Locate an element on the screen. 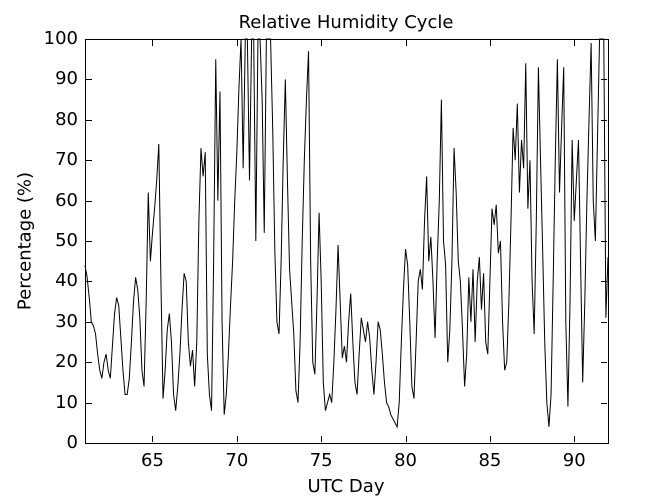  y-tick-label: 0 is located at coordinates (72, 442).